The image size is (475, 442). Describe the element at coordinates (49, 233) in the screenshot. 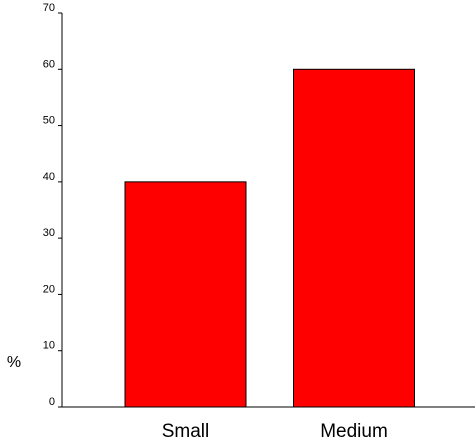

I see `y-tick-label: 30` at that location.